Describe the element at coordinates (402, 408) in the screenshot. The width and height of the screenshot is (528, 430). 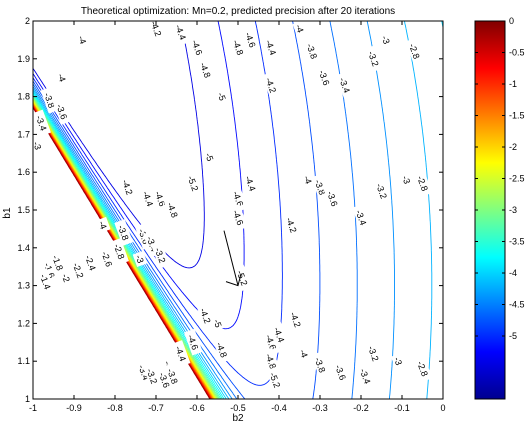
I see `x-tick-label: -0.1` at that location.